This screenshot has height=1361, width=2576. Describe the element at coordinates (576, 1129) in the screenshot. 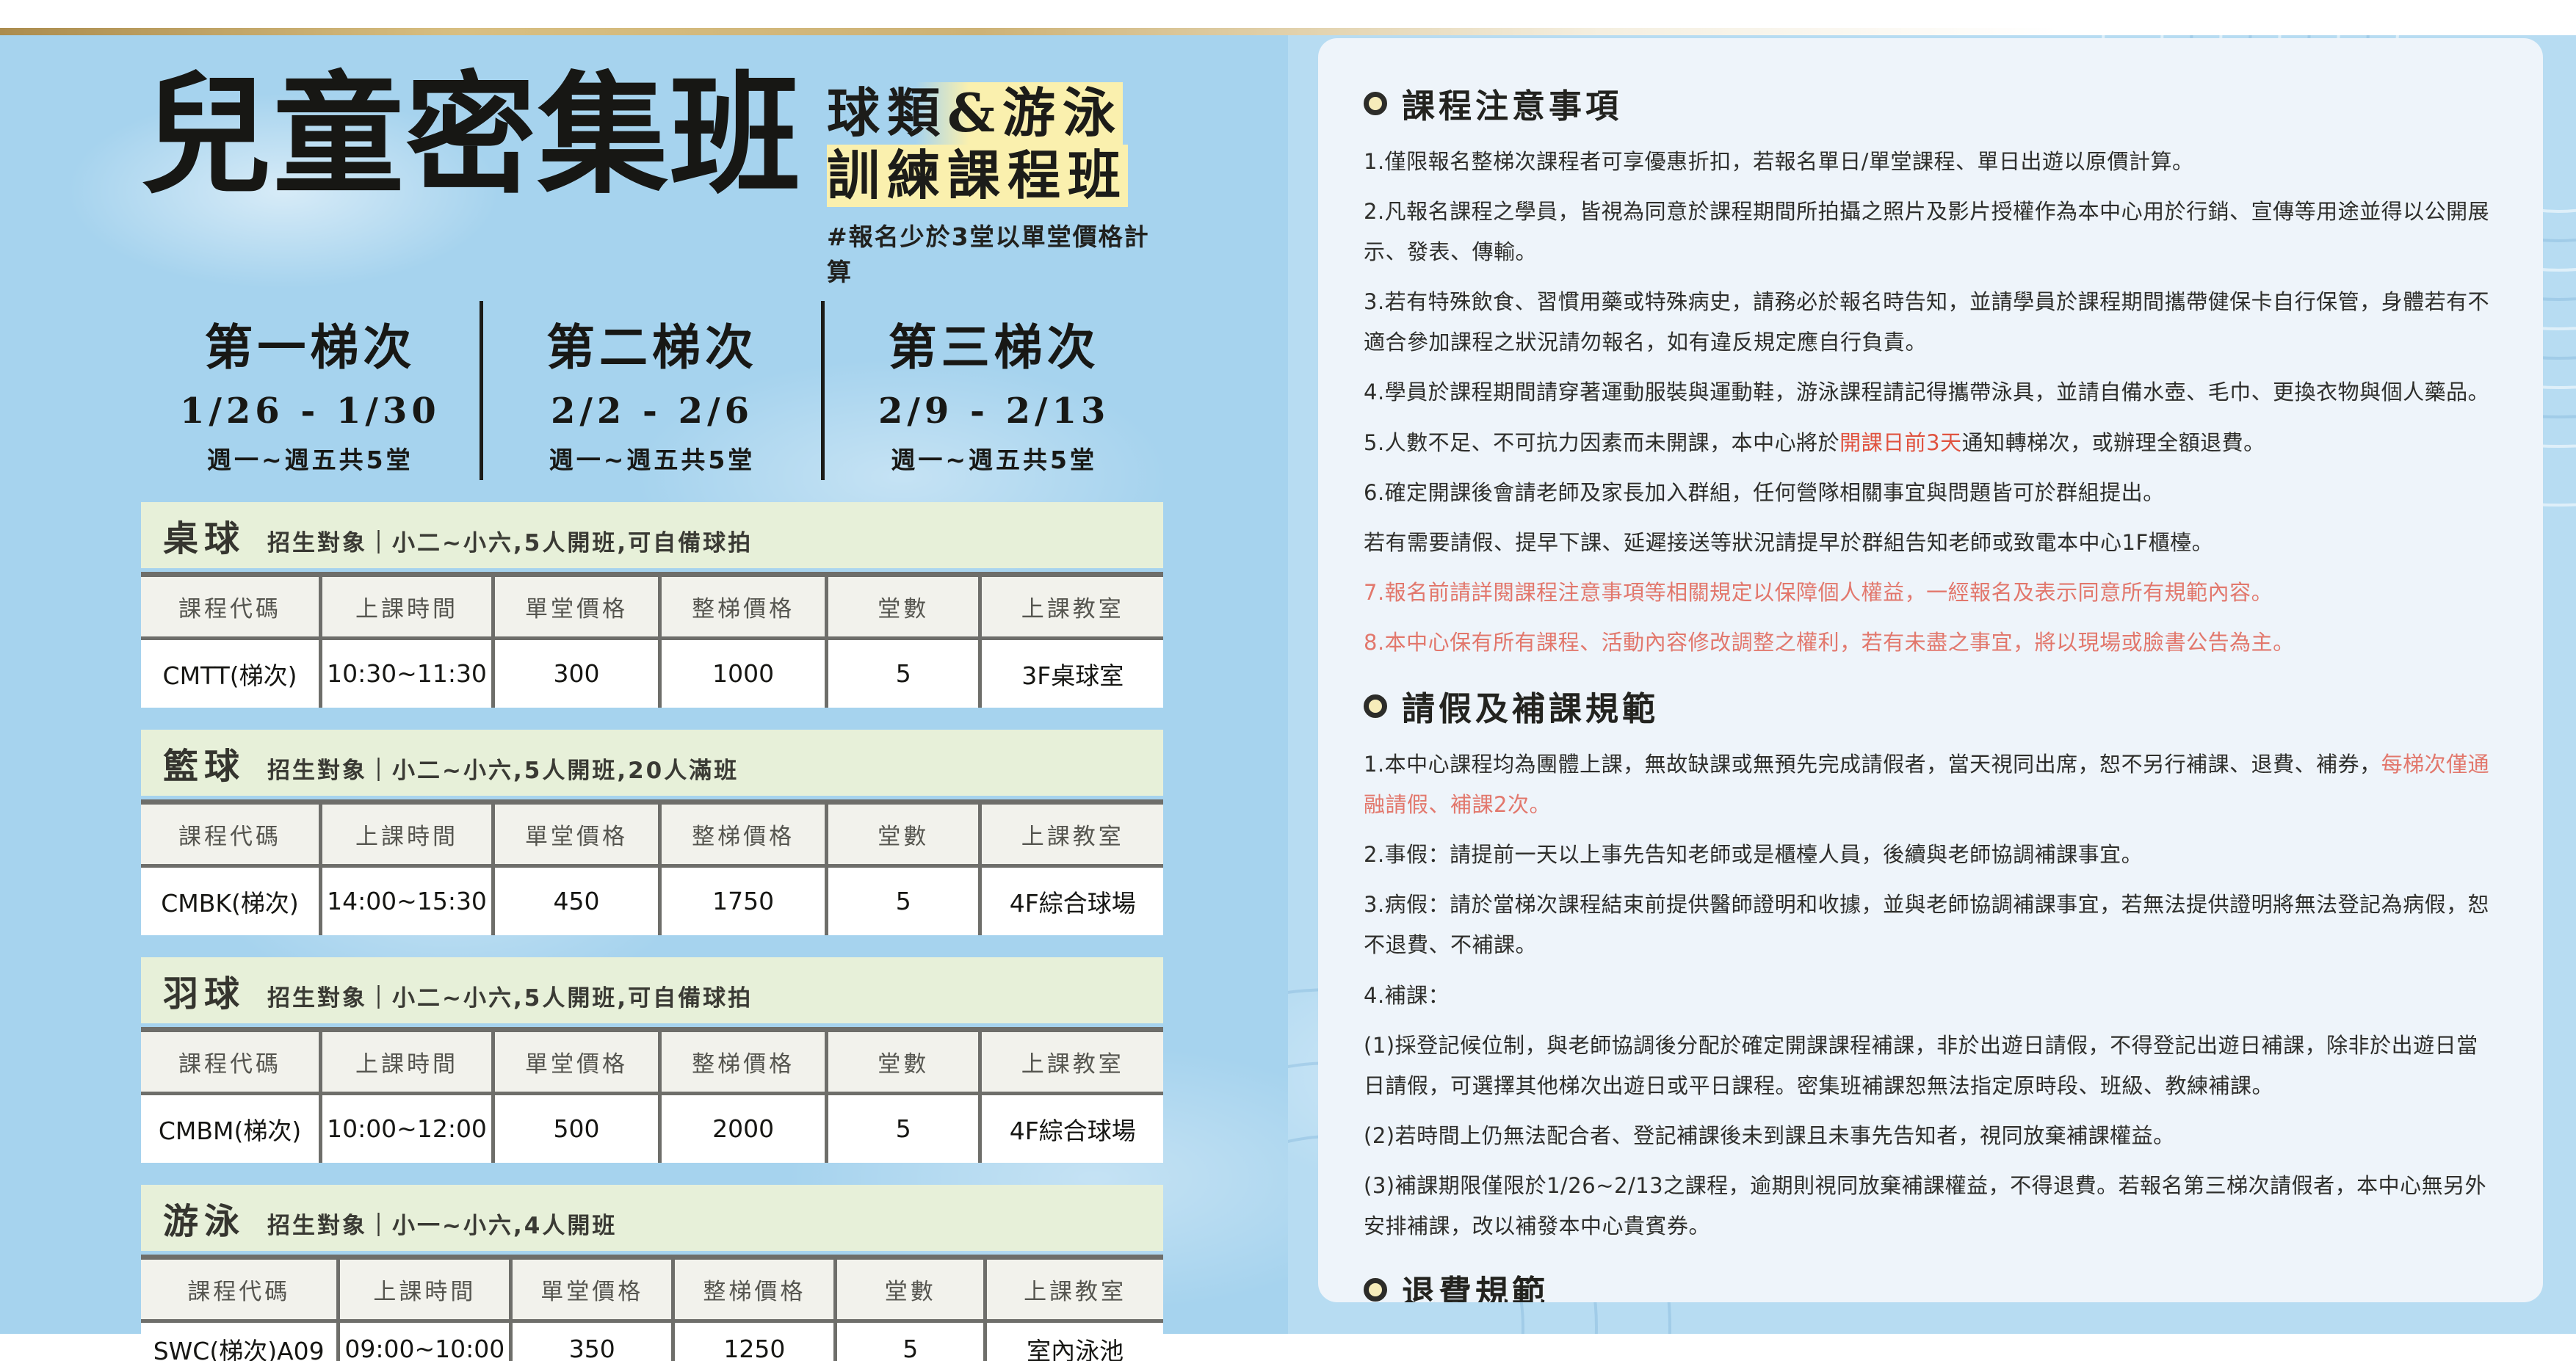

I see `table-cell: 500` at that location.